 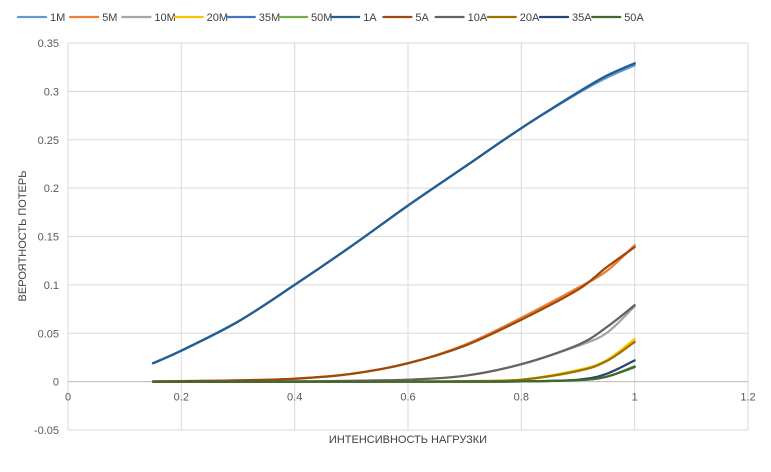 What do you see at coordinates (370, 18) in the screenshot?
I see `legend-label: 1A` at bounding box center [370, 18].